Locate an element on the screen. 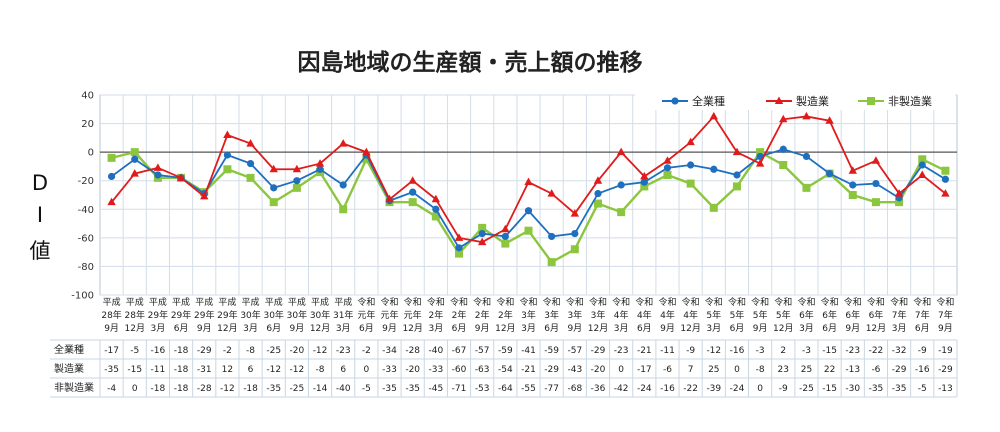 This screenshot has width=1000, height=432. y-axis-label-char-1: D is located at coordinates (40, 183).